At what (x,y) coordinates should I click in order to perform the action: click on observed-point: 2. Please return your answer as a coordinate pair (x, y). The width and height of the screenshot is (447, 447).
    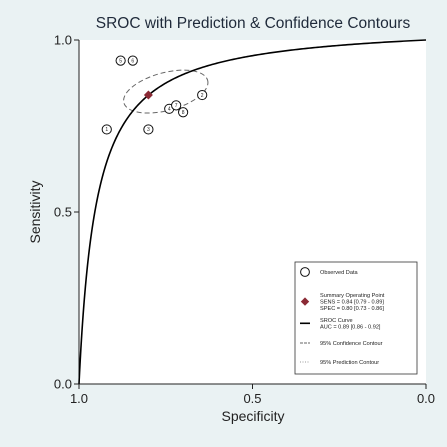
    Looking at the image, I should click on (202, 95).